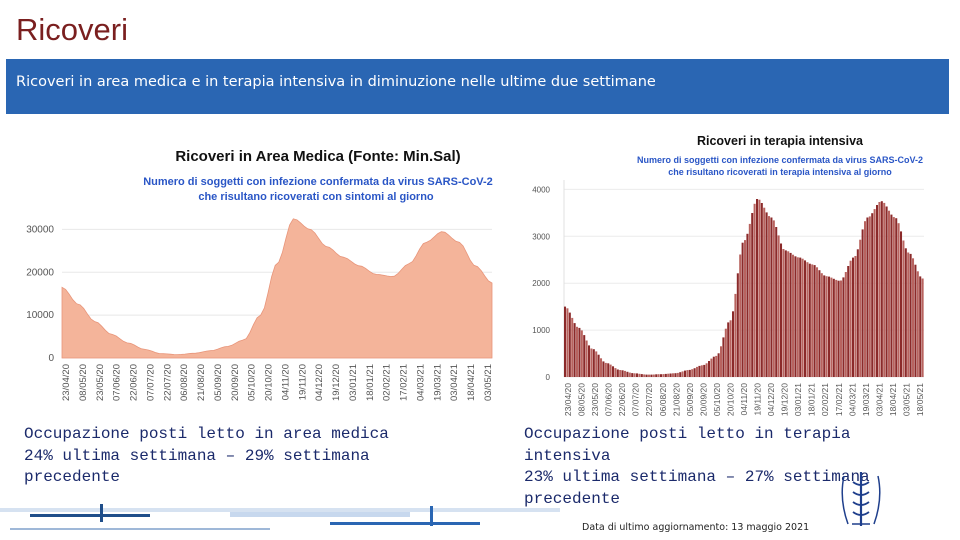 The width and height of the screenshot is (960, 540). Describe the element at coordinates (541, 189) in the screenshot. I see `y-tick-label: 4000` at that location.